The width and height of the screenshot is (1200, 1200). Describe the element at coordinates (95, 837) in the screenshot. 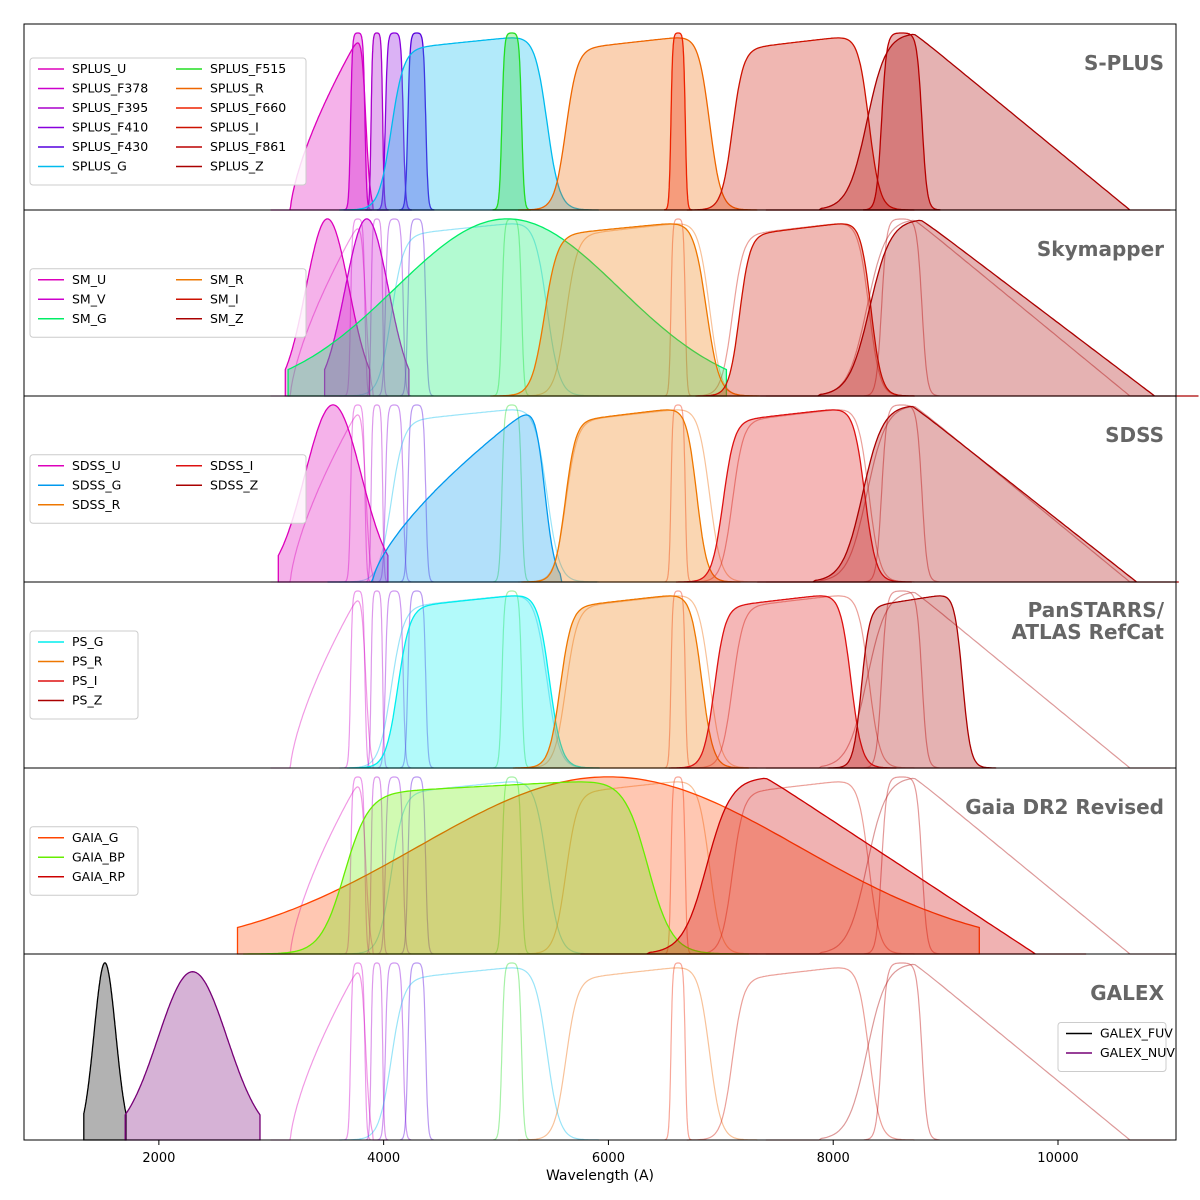

I see `legend-label-gaia_g: GAIA_G` at that location.